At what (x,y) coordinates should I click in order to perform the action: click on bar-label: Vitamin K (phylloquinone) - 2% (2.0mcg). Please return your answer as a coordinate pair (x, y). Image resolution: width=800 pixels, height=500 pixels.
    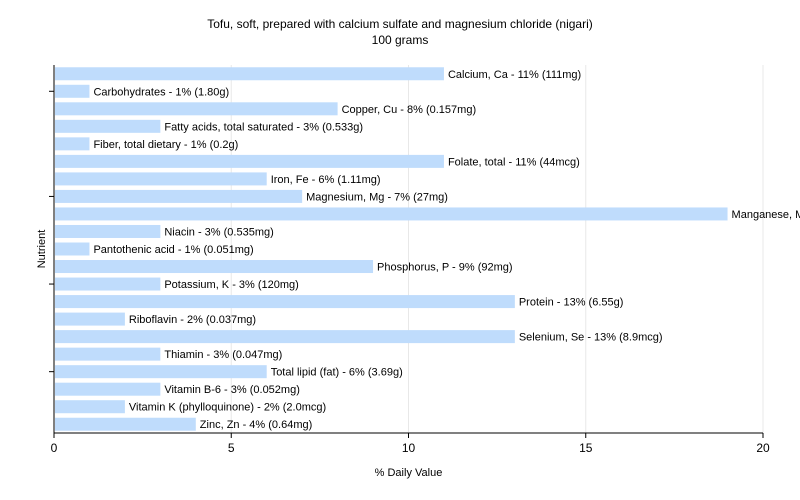
    Looking at the image, I should click on (227, 408).